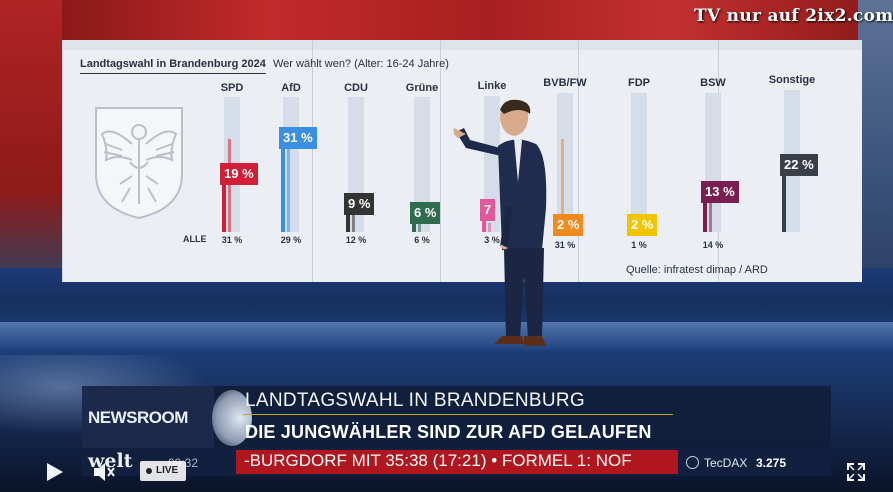  What do you see at coordinates (232, 418) in the screenshot?
I see `newsroom-logo-disc` at bounding box center [232, 418].